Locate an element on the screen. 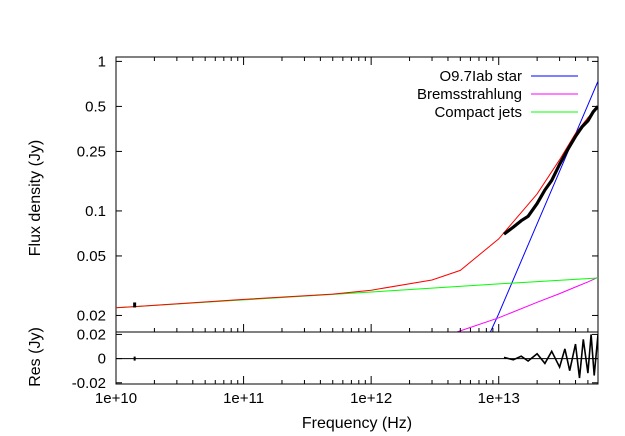 The height and width of the screenshot is (436, 625). frequency-axis-label: Frequency (Hz) is located at coordinates (357, 423).